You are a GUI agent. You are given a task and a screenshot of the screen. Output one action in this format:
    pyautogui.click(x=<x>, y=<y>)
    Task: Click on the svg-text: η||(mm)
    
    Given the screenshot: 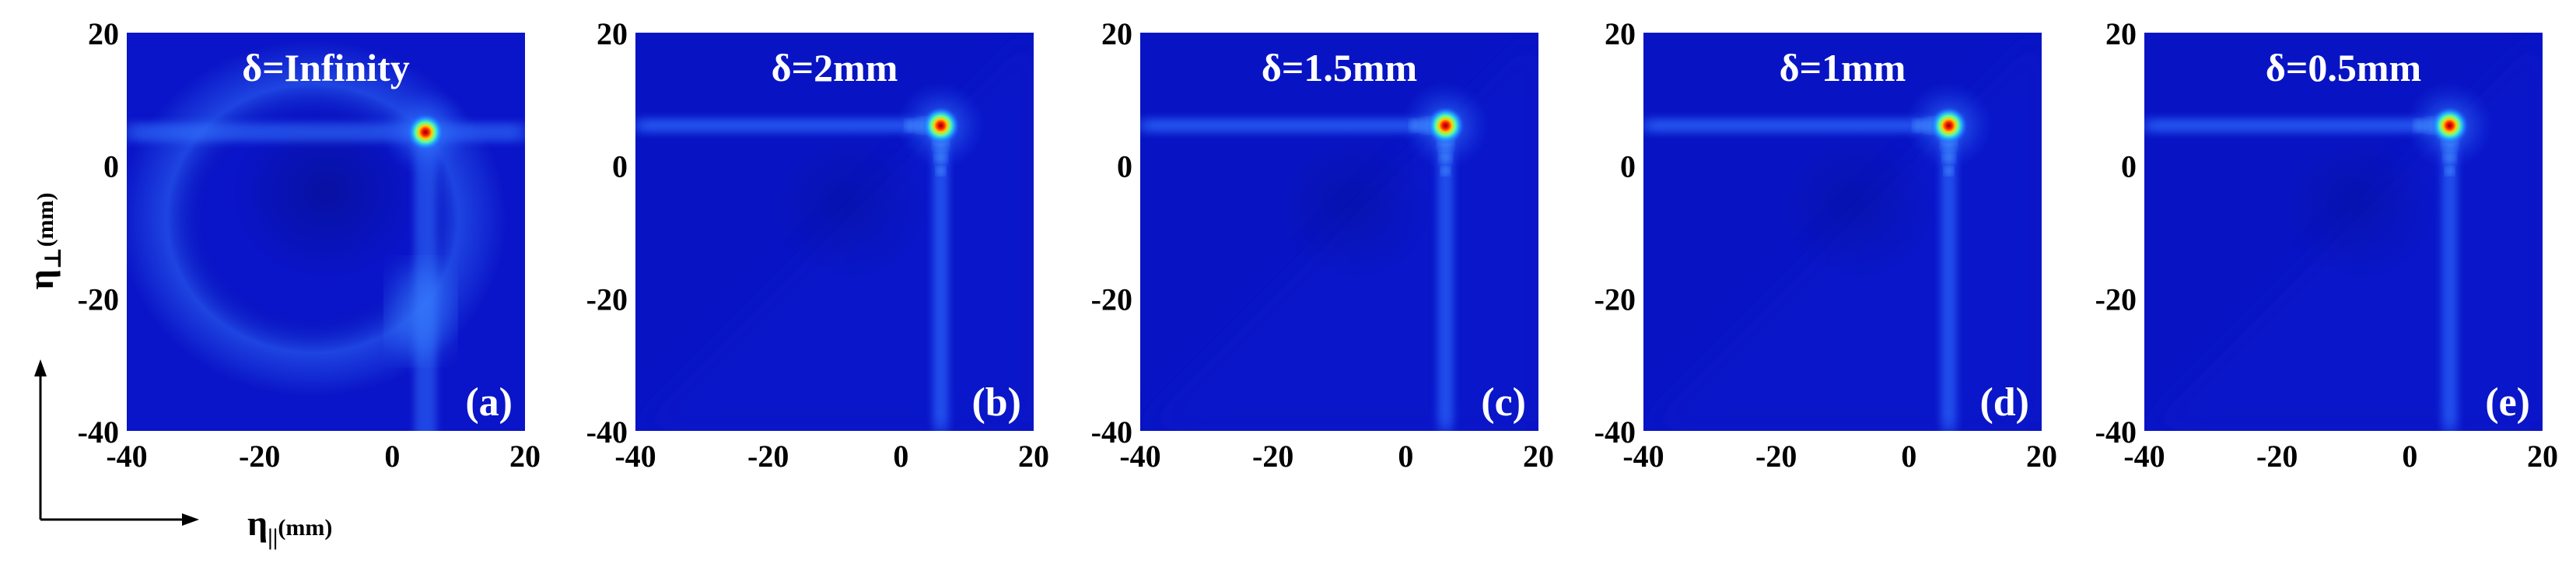 What is the action you would take?
    pyautogui.click(x=289, y=526)
    